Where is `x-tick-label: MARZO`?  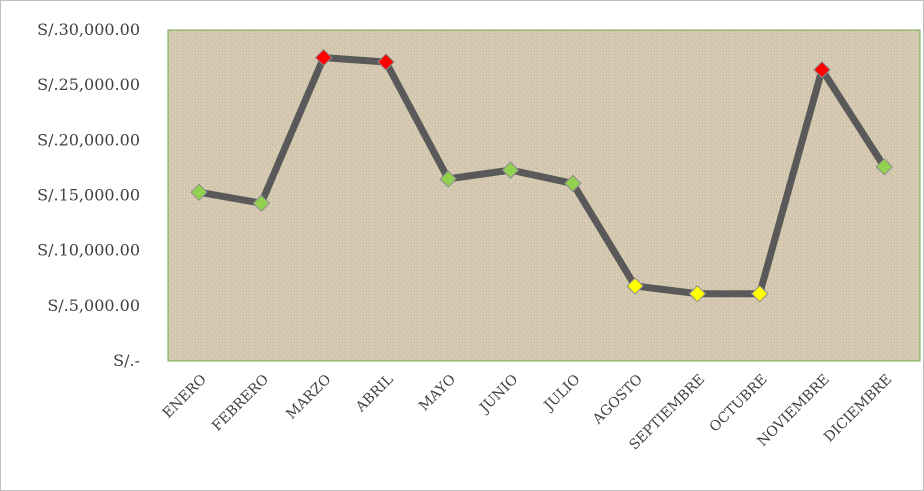 x-tick-label: MARZO is located at coordinates (308, 397).